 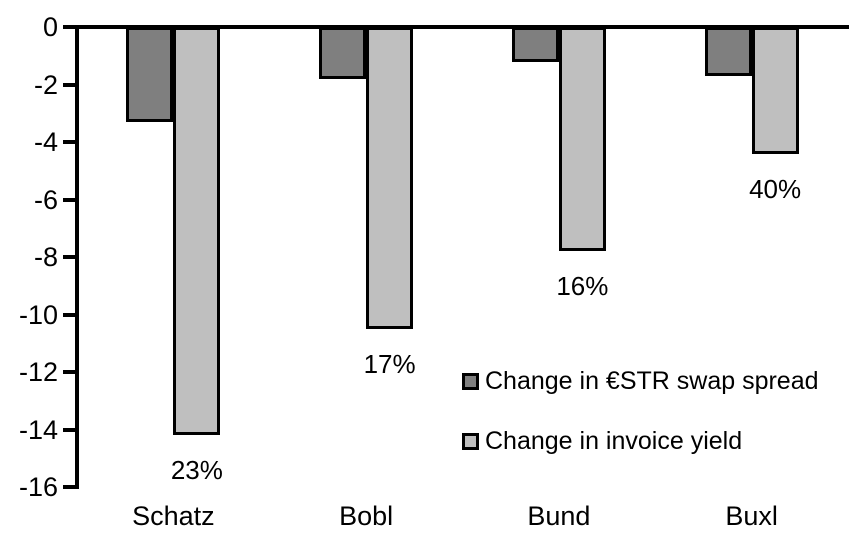 What do you see at coordinates (582, 286) in the screenshot?
I see `data-label-bund: 16%` at bounding box center [582, 286].